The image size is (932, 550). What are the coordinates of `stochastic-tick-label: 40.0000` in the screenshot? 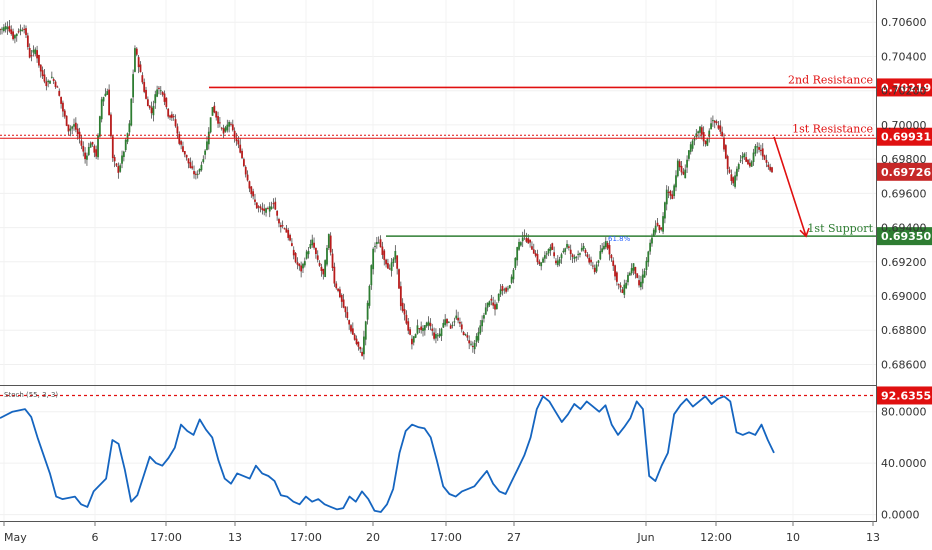 It's located at (904, 463).